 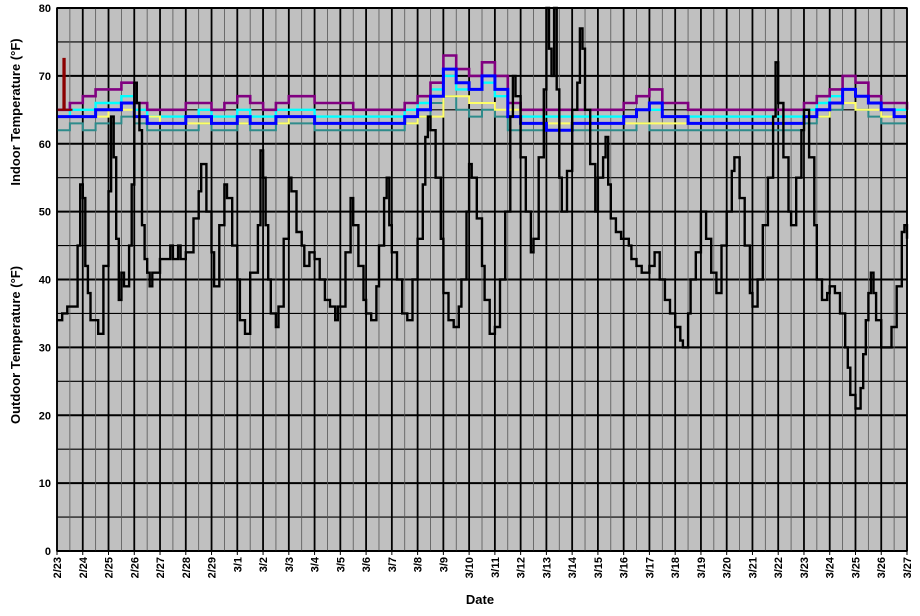 What do you see at coordinates (547, 567) in the screenshot?
I see `x-tick-label: 3/13` at bounding box center [547, 567].